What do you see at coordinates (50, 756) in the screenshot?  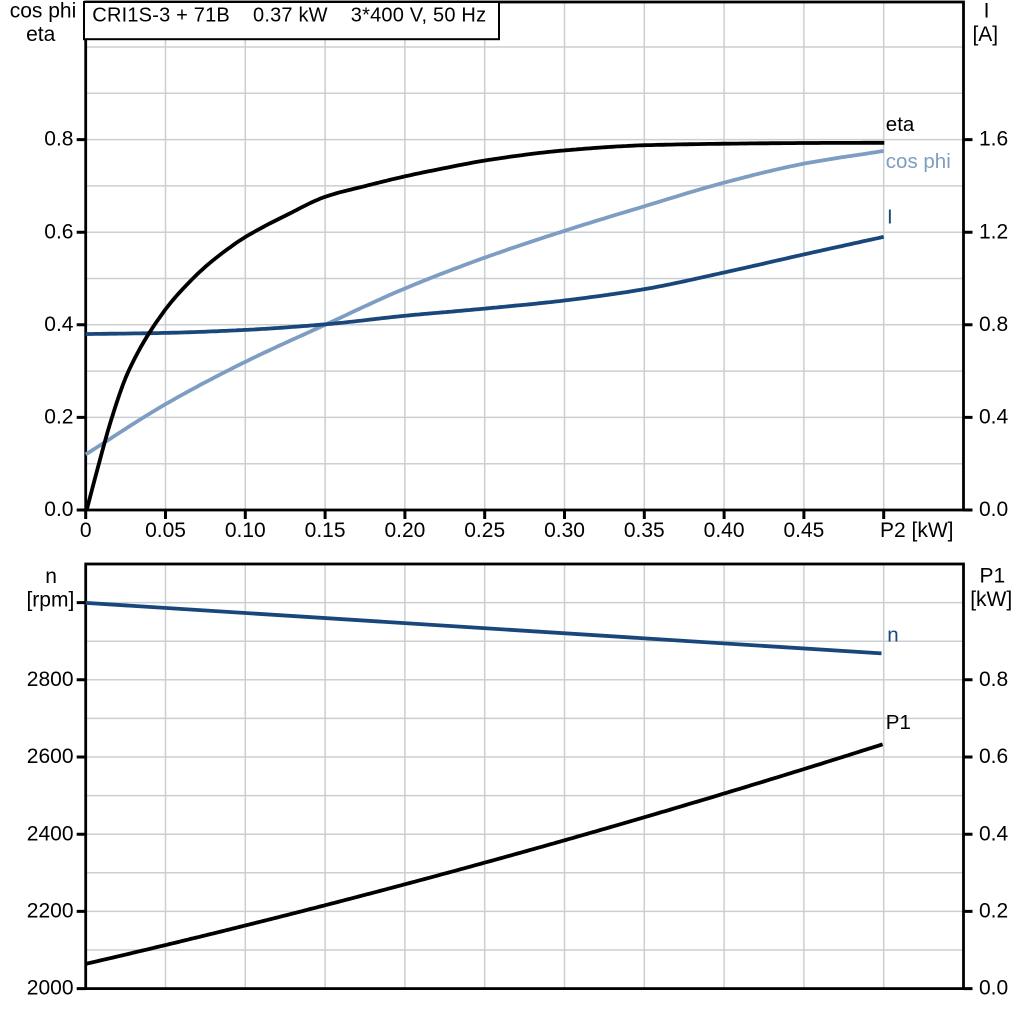 I see `svg-text: 2600` at bounding box center [50, 756].